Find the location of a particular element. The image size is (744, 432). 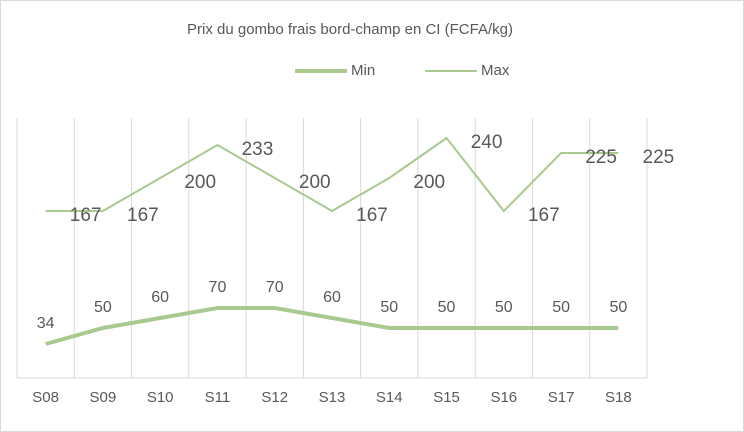

data-label: 34 is located at coordinates (46, 323).